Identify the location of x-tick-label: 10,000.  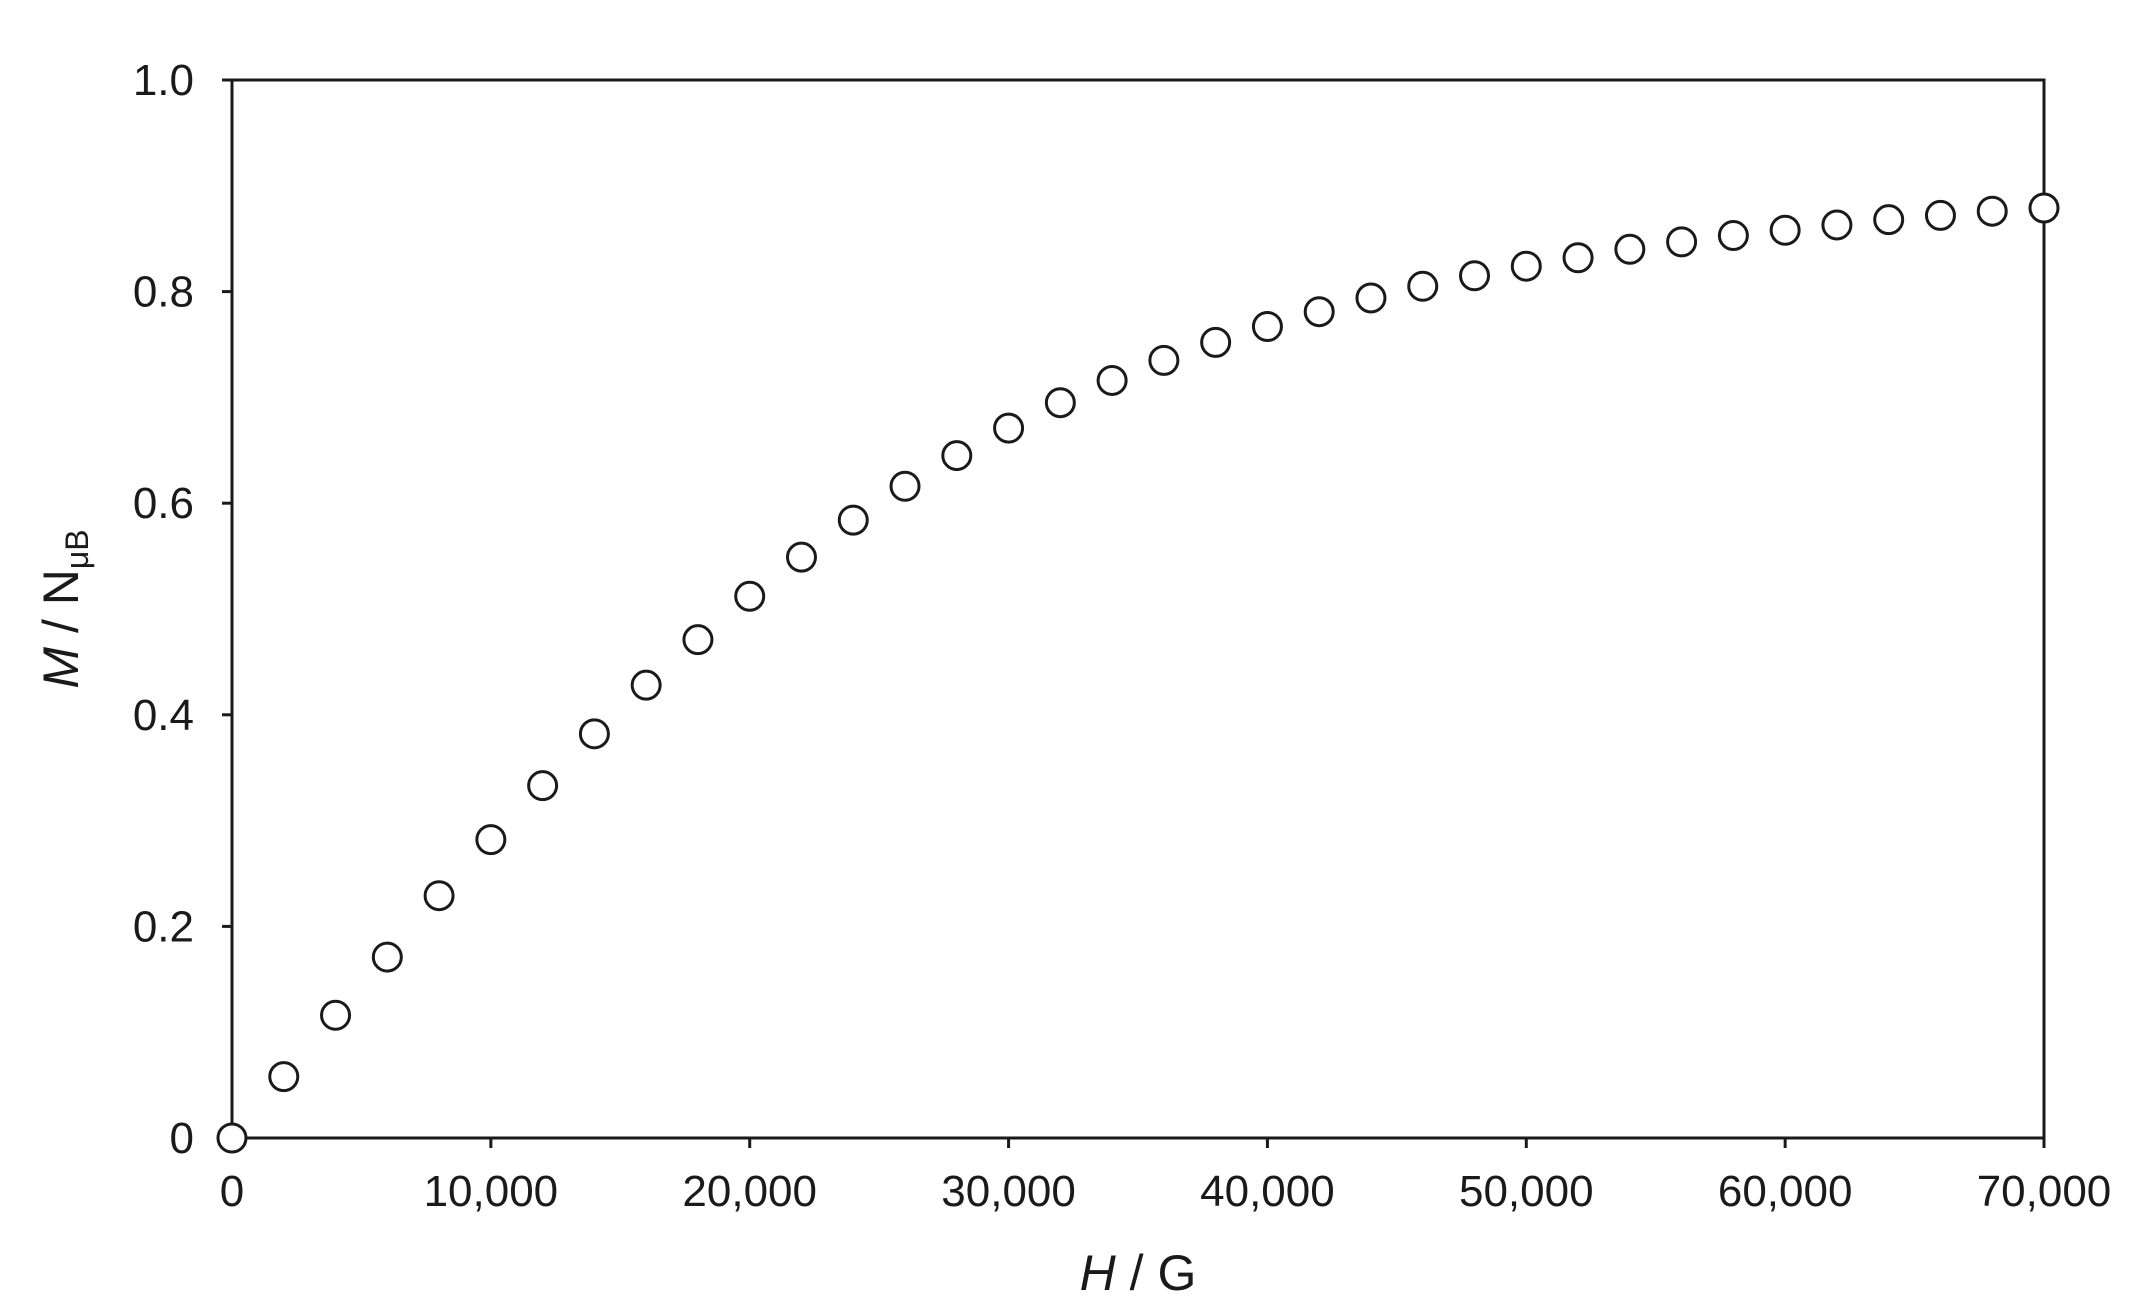
(491, 1191).